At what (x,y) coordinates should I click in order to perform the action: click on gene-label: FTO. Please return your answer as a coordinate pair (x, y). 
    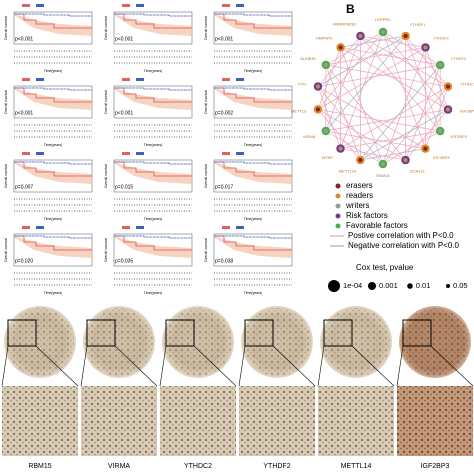
    Looking at the image, I should click on (302, 83).